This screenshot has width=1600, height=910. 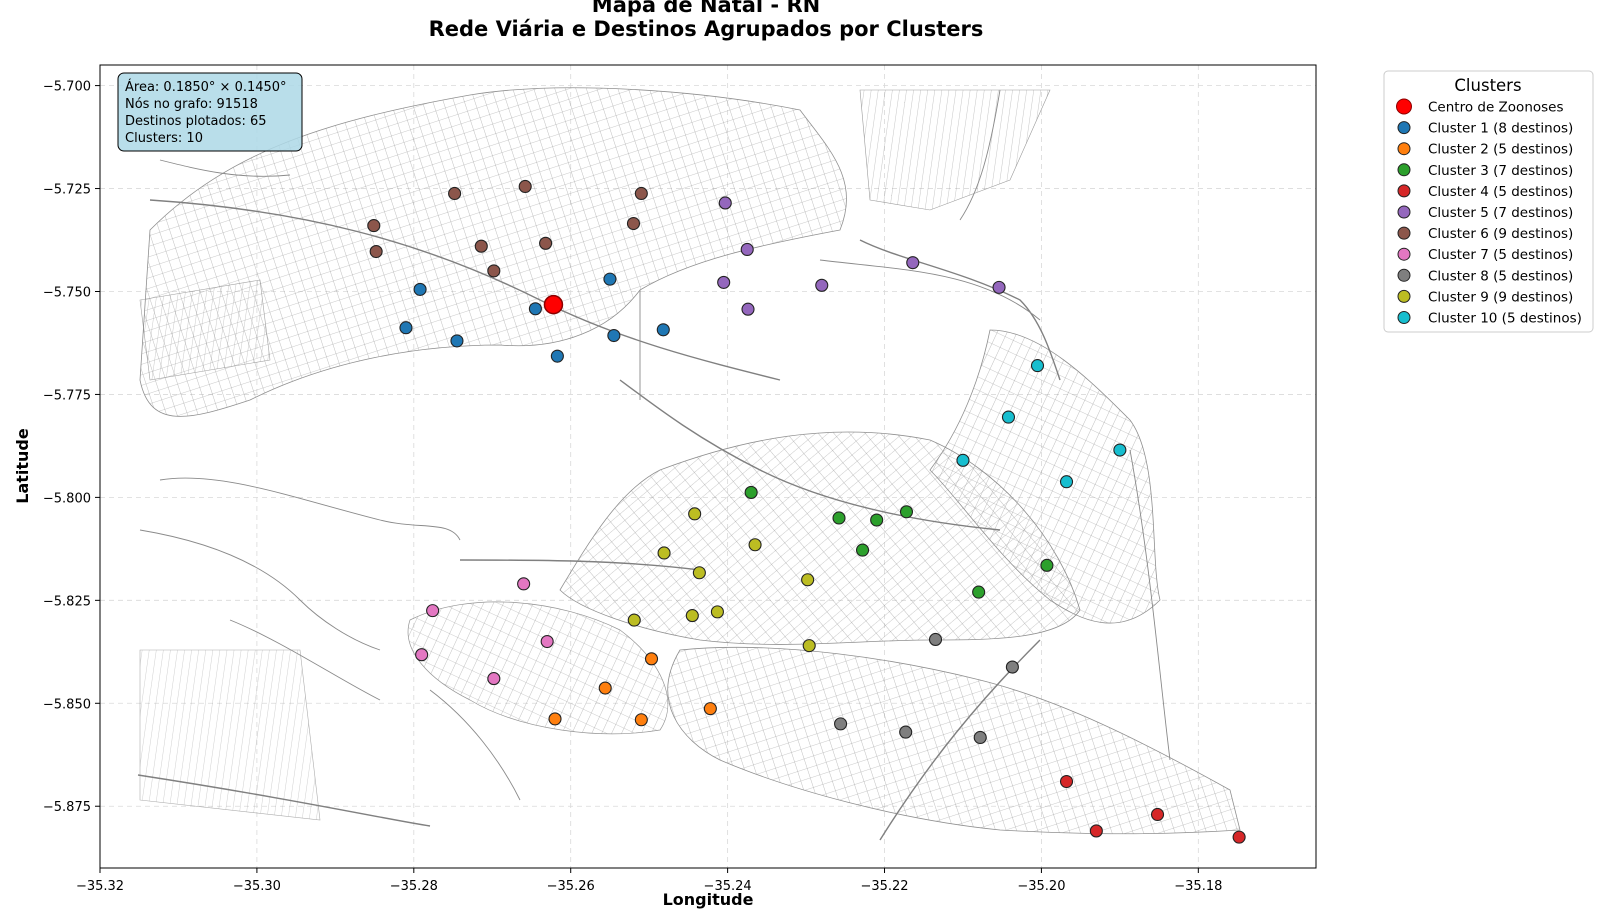 What do you see at coordinates (196, 121) in the screenshot?
I see `info-destinations: Destinos plotados: 65` at bounding box center [196, 121].